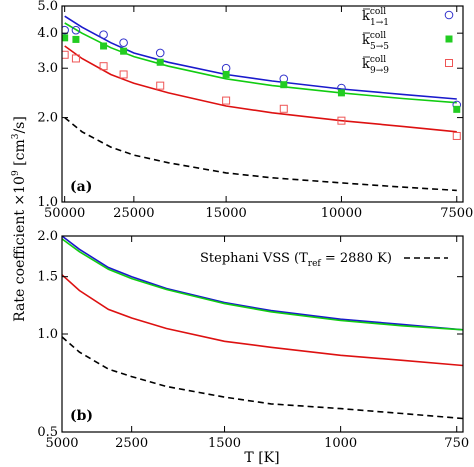 This screenshot has height=467, width=474. Describe the element at coordinates (47, 68) in the screenshot. I see `y-tick-label: 3.0` at that location.